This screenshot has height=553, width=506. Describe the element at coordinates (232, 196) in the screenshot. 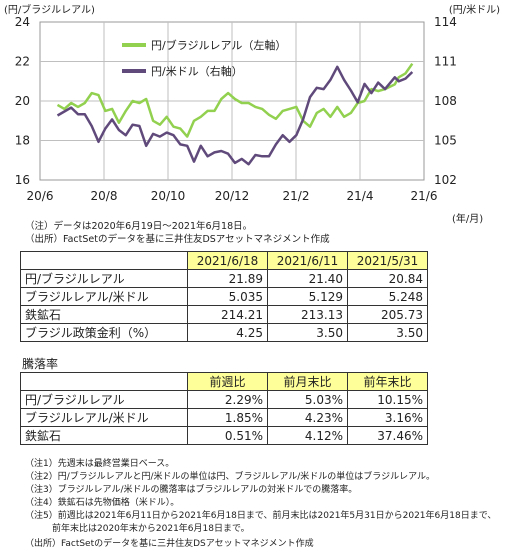

I see `x-tick-label: 20/12` at that location.